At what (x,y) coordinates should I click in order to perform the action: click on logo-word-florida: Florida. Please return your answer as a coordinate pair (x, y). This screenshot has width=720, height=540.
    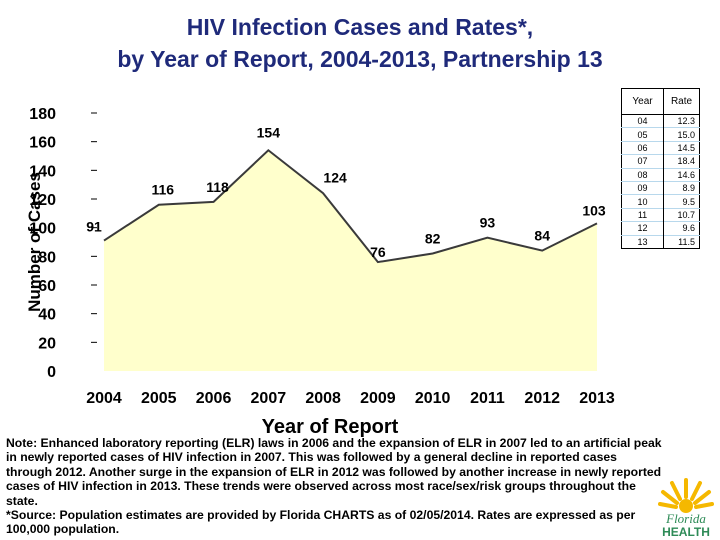
    Looking at the image, I should click on (685, 518).